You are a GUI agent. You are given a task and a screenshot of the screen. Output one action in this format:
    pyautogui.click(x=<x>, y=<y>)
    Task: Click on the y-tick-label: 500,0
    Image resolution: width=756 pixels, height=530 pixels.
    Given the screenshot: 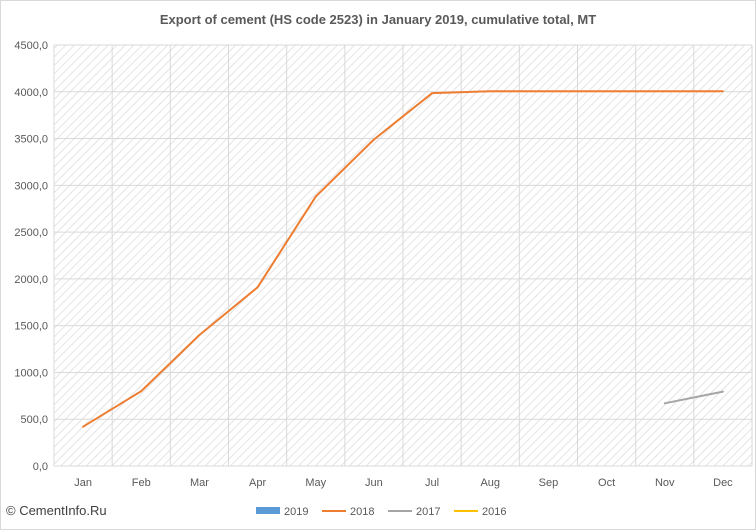 What is the action you would take?
    pyautogui.click(x=34, y=420)
    